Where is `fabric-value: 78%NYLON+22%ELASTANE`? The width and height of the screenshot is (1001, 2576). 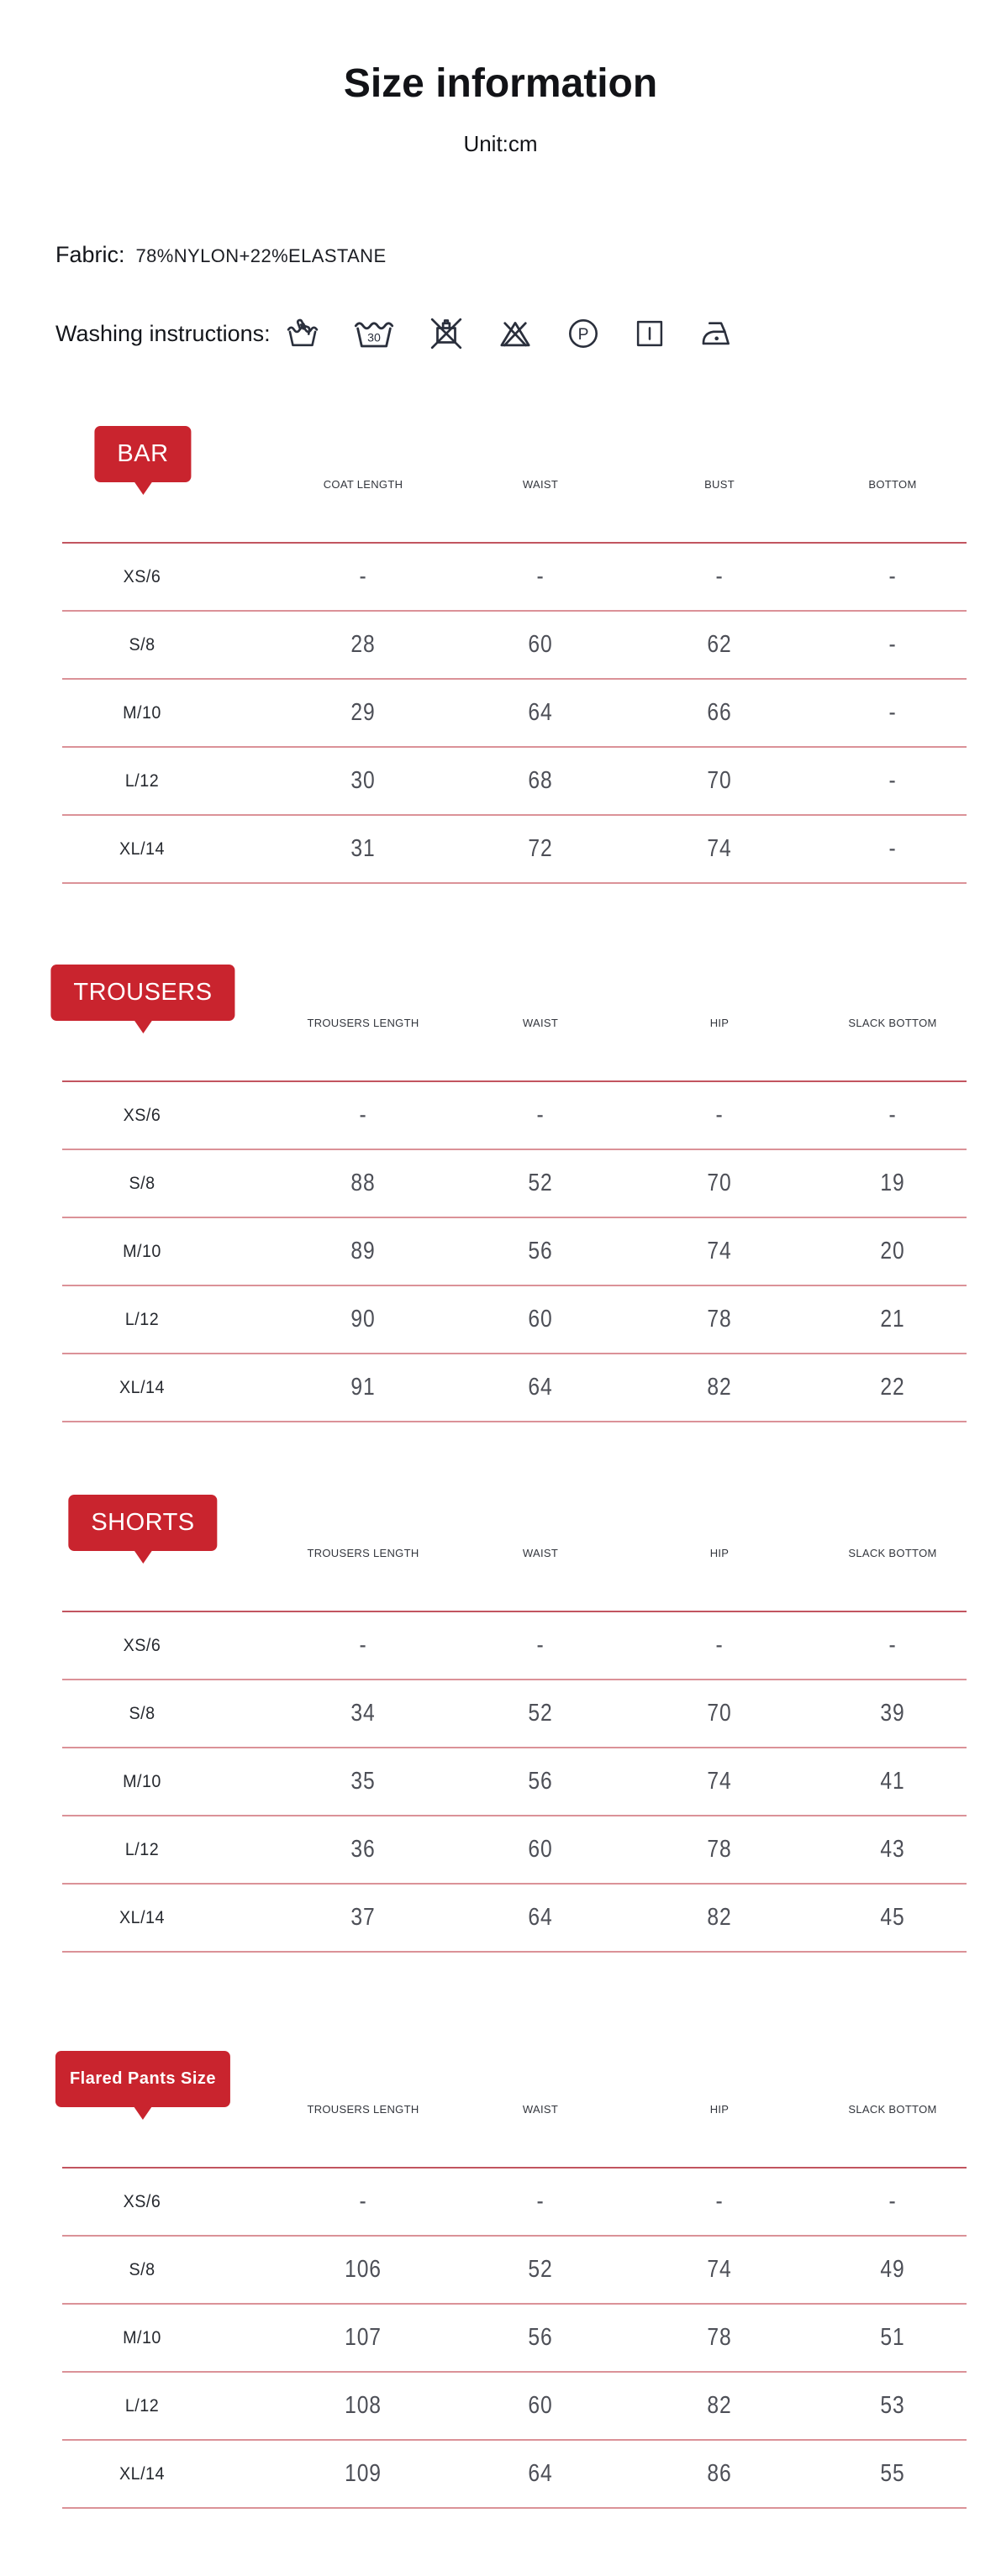 fabric-value: 78%NYLON+22%ELASTANE is located at coordinates (261, 255).